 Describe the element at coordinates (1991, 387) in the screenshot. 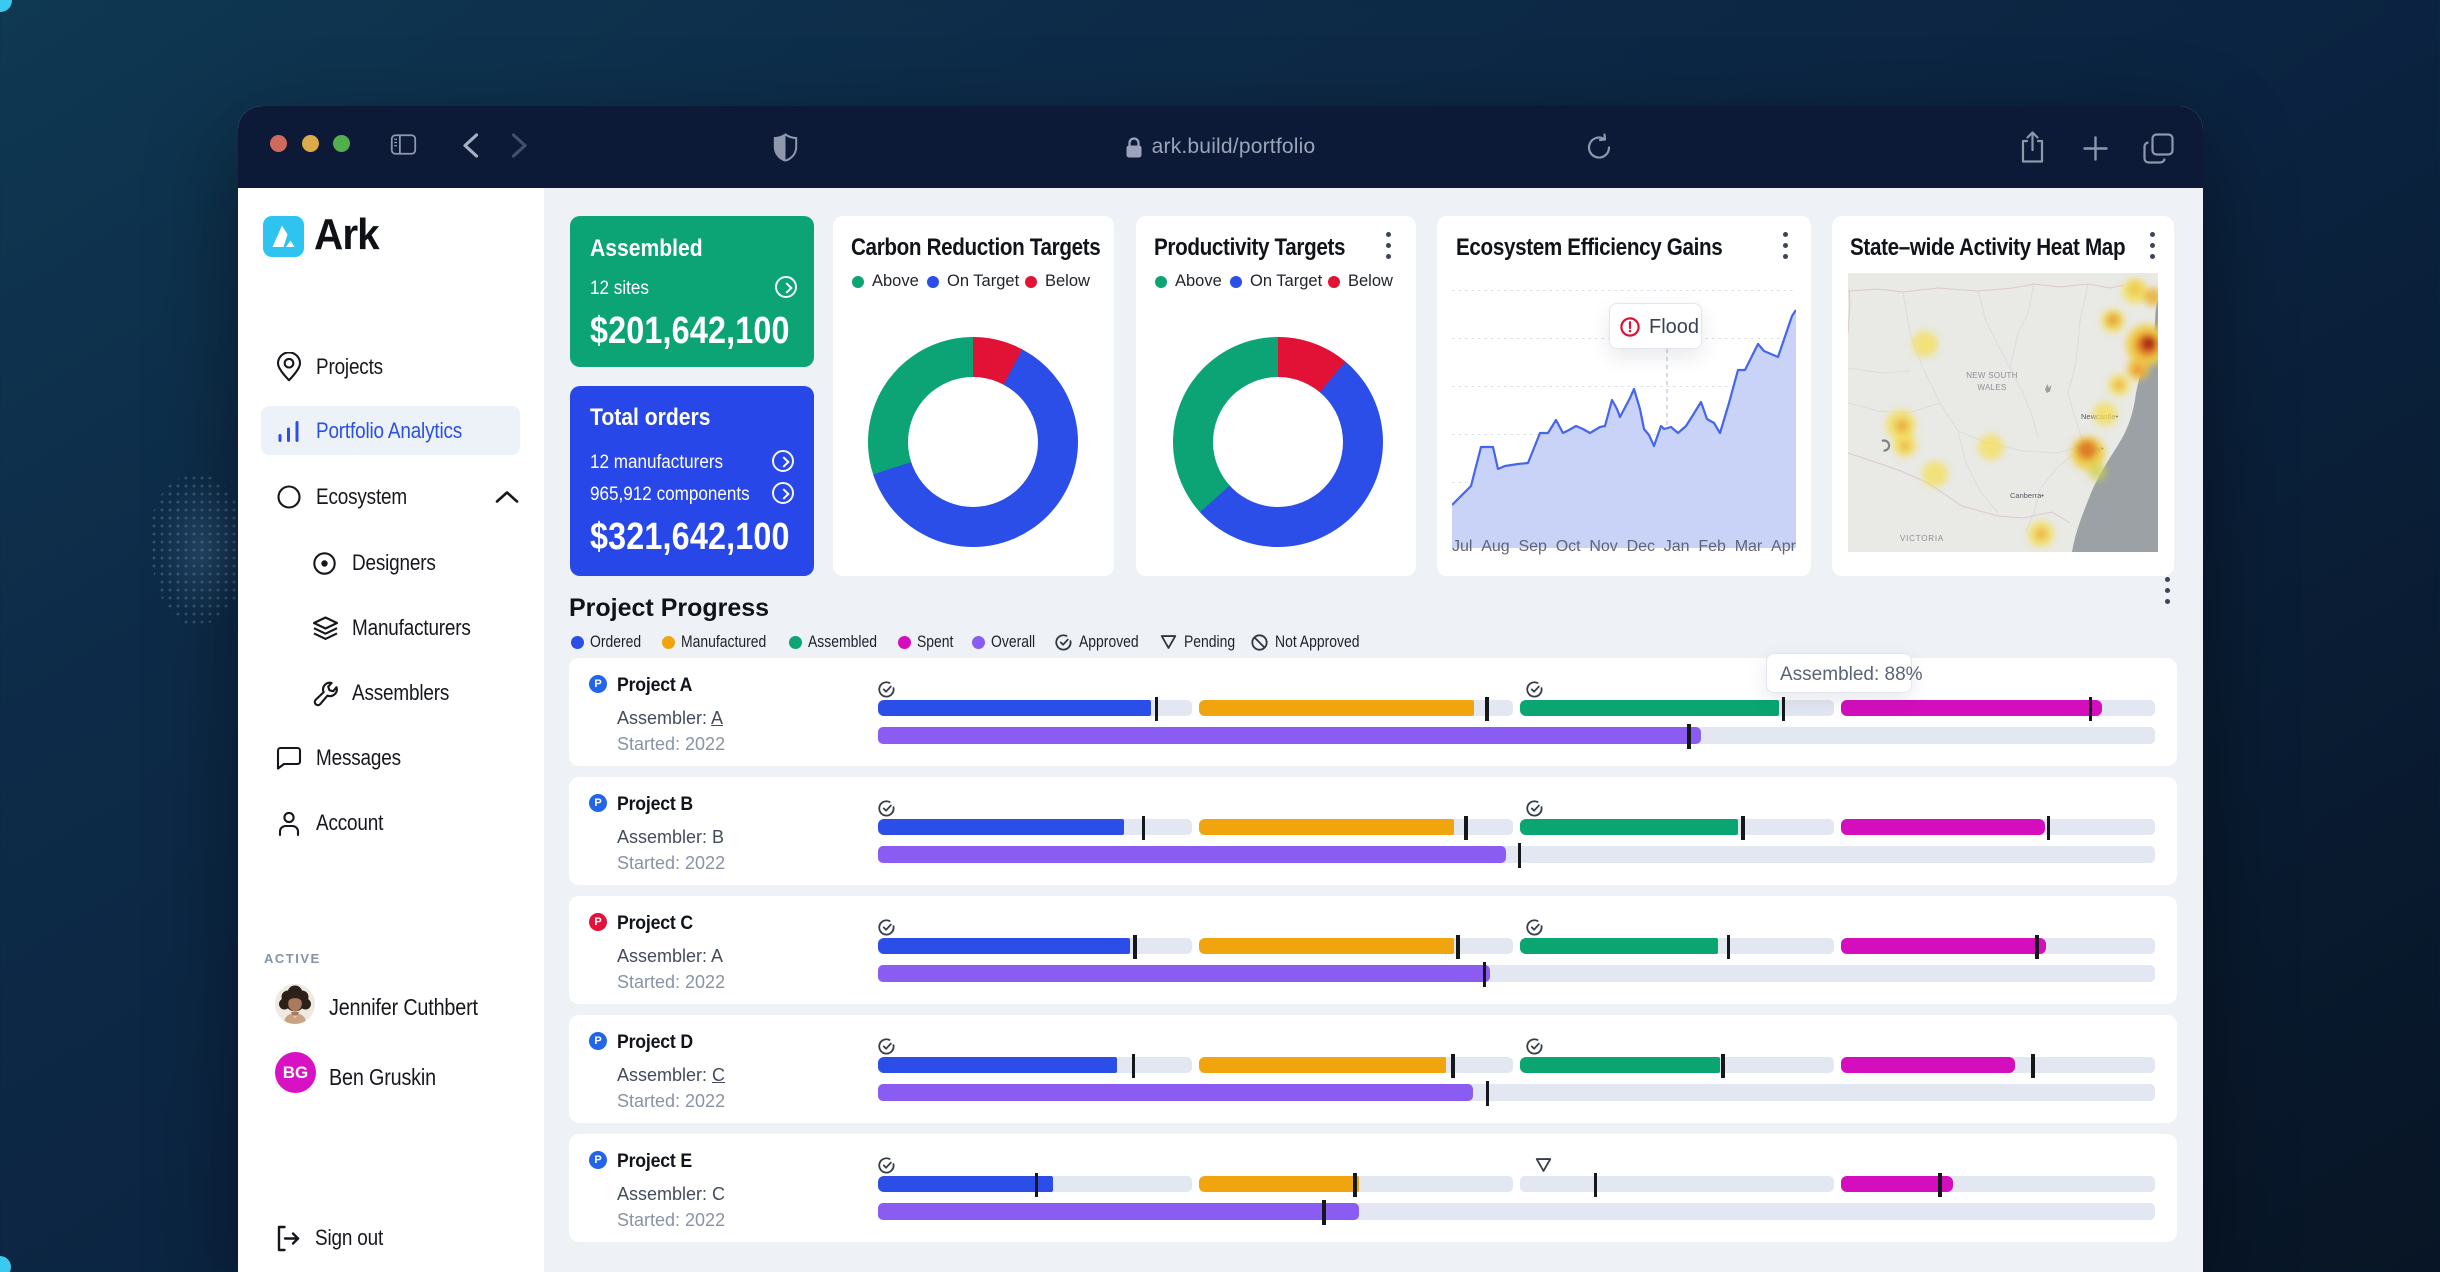

I see `svg-text: WALES` at that location.